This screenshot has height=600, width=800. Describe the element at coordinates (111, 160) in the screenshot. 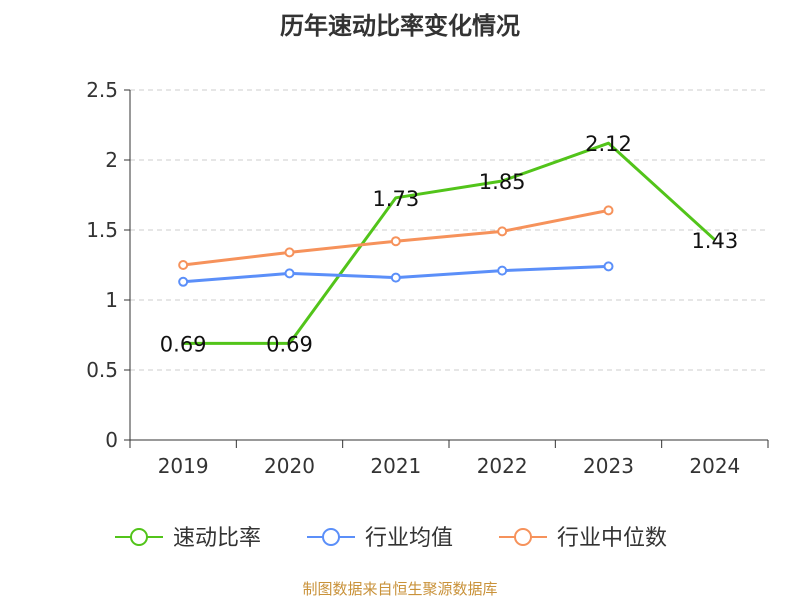

I see `y-tick-label: 2` at that location.